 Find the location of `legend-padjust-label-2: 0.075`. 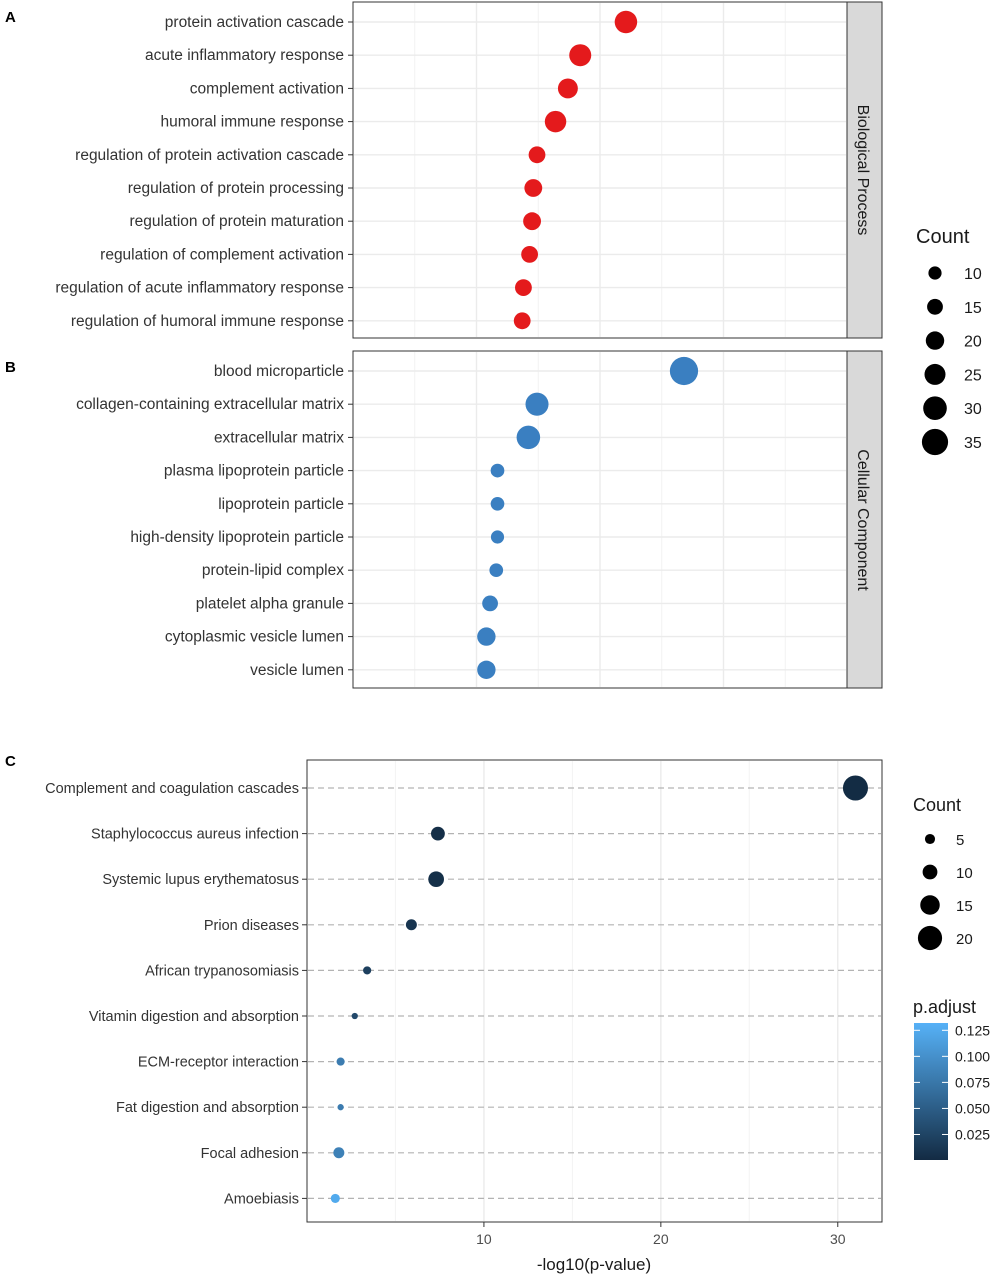

legend-padjust-label-2: 0.075 is located at coordinates (972, 1082).